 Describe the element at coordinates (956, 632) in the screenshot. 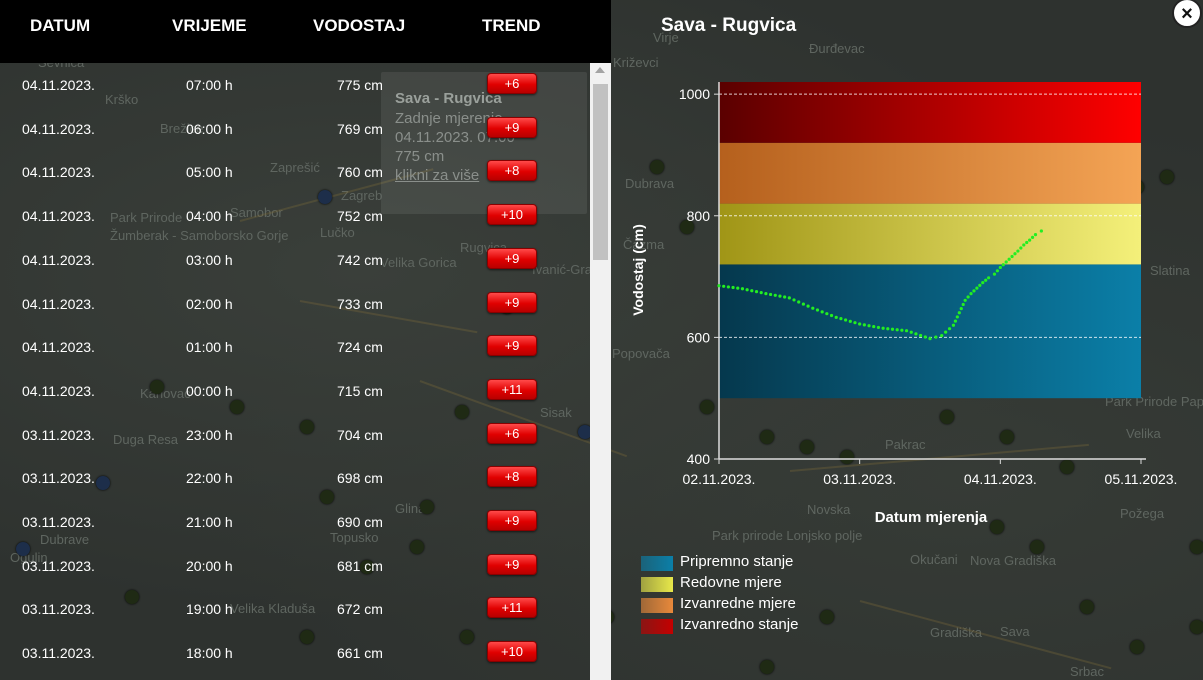

I see `map-place-label: Gradiška` at that location.